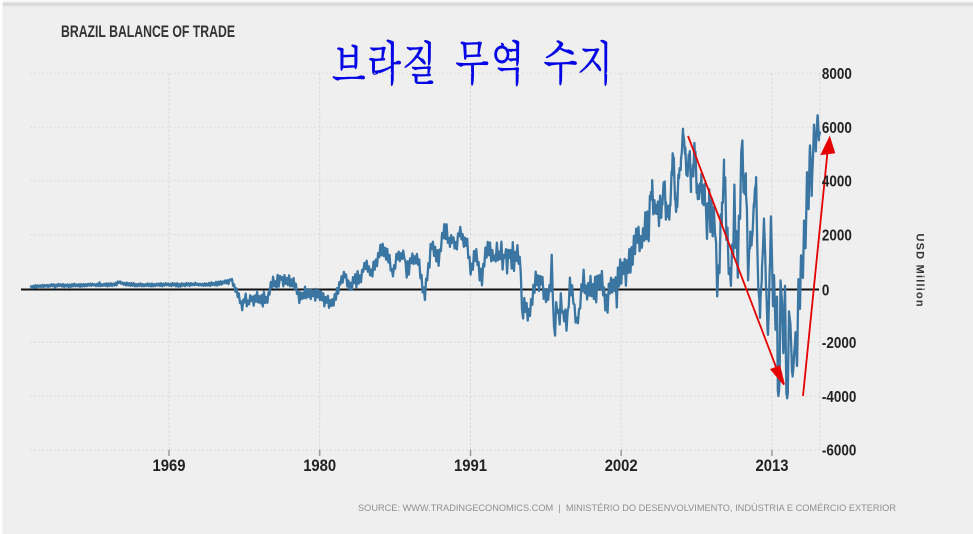 The height and width of the screenshot is (534, 973). I want to click on svg-text: 8000, so click(837, 74).